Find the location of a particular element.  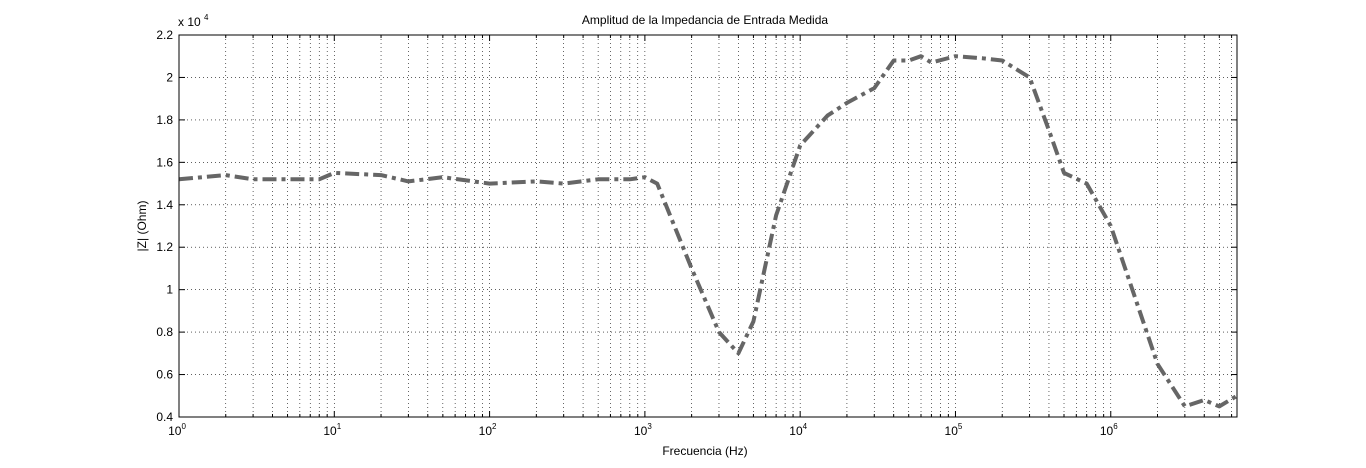

y-tick-label: 1.8 is located at coordinates (164, 120).